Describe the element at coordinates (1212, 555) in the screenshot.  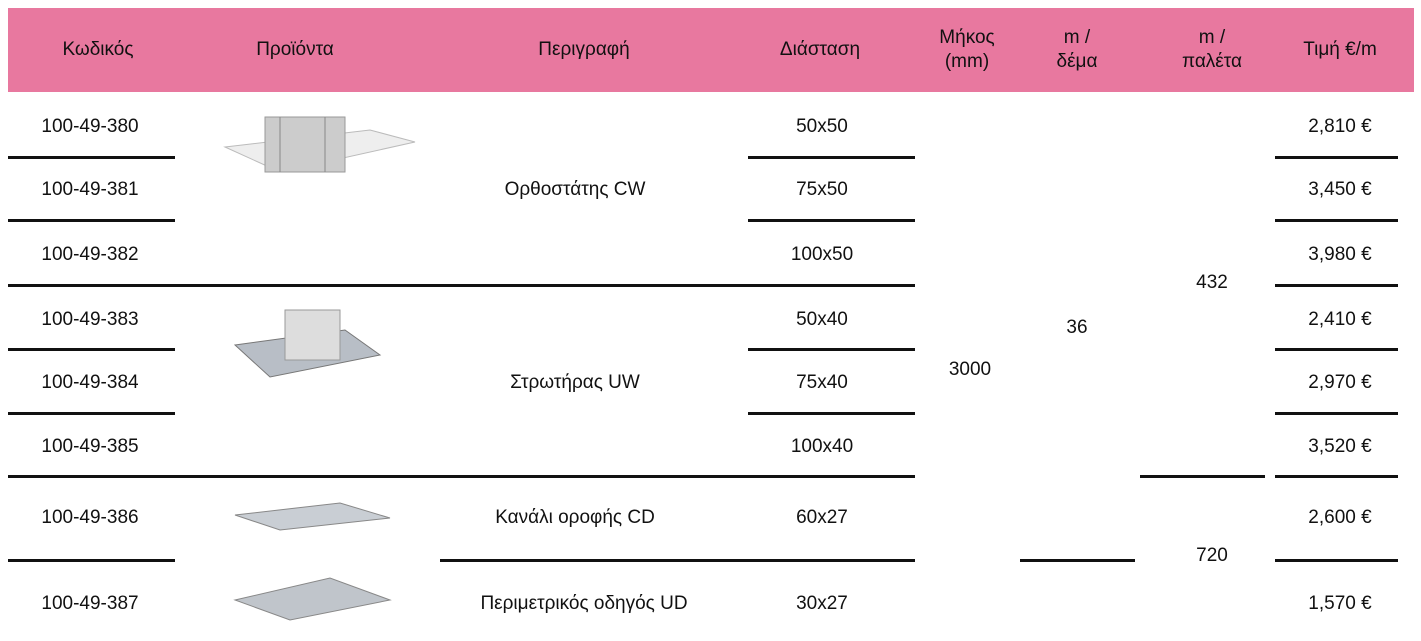
I see `pallet: 720` at that location.